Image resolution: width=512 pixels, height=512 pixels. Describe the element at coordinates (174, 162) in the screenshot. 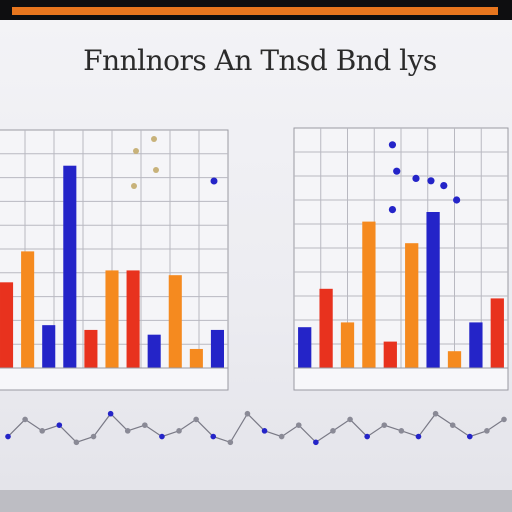

I see `legend-markers` at that location.